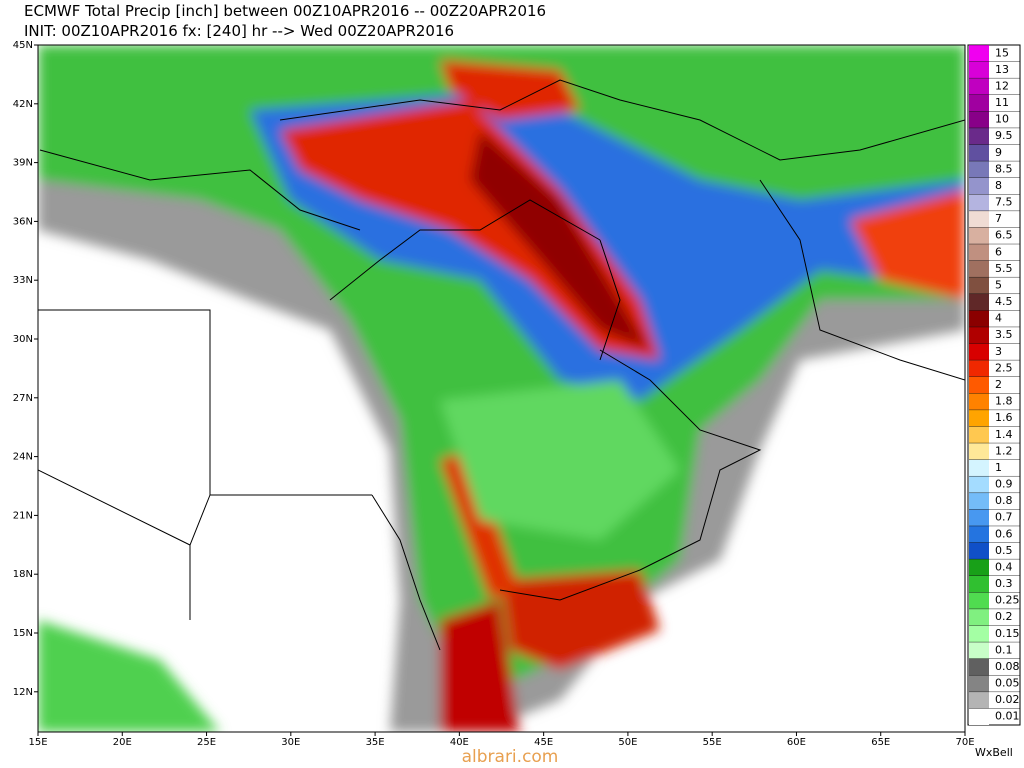 This screenshot has height=768, width=1024. I want to click on legend-label: 5, so click(998, 284).